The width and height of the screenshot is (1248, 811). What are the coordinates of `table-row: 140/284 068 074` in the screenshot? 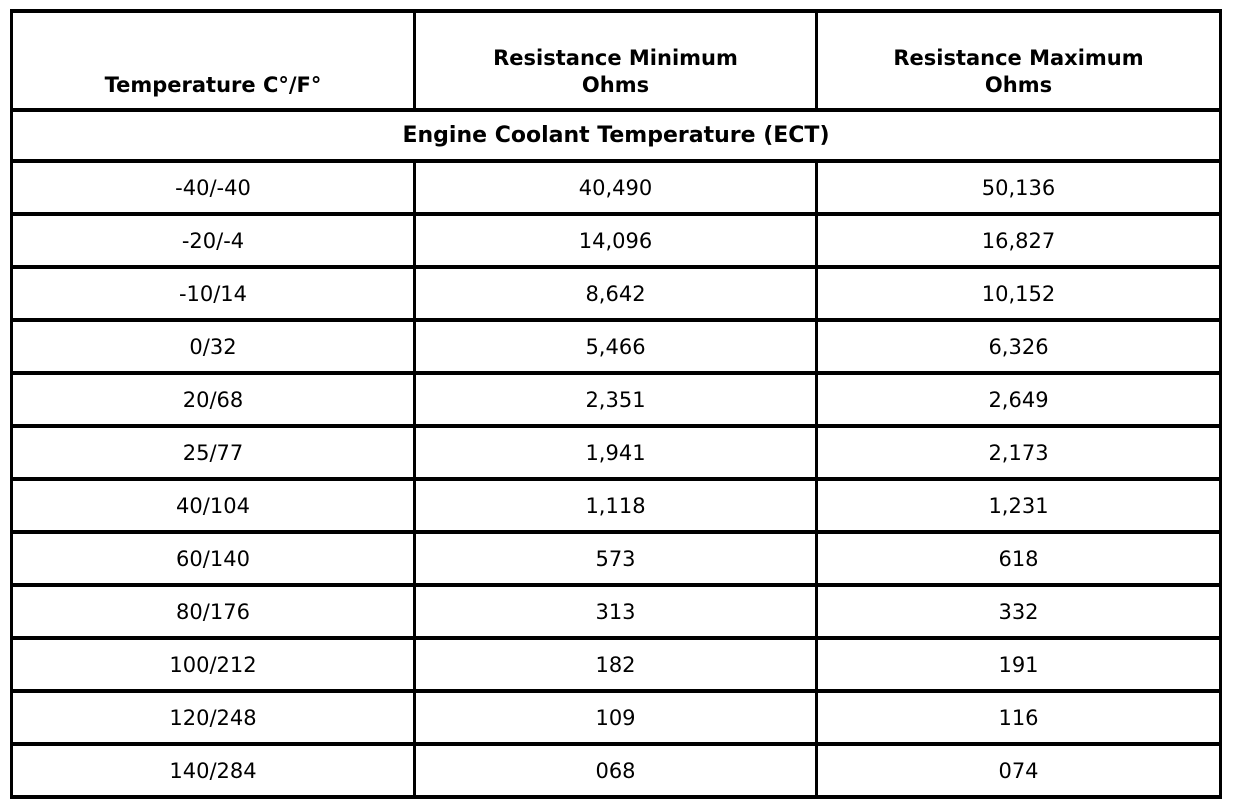 It's located at (616, 770).